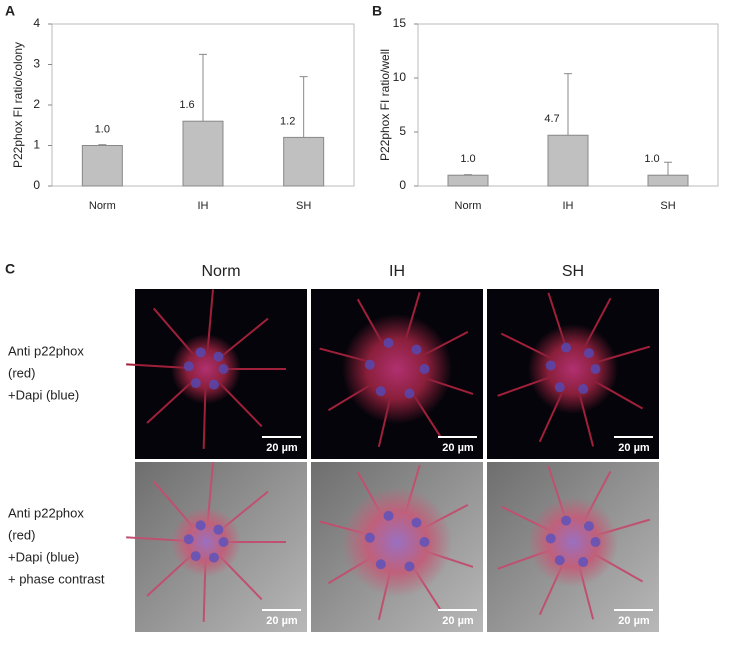 The height and width of the screenshot is (655, 735). I want to click on y-tick-label: 10, so click(400, 77).